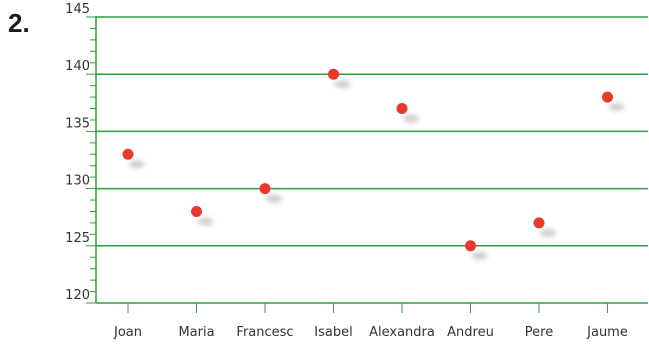 This screenshot has height=344, width=649. What do you see at coordinates (77, 181) in the screenshot?
I see `y-tick-label: 130` at bounding box center [77, 181].